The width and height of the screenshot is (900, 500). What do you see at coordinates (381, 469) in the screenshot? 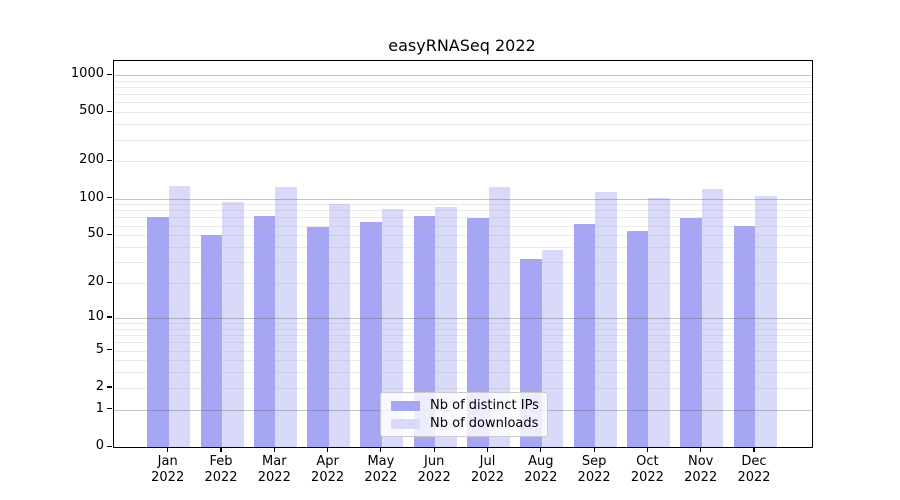
I see `x-tick-label-may: May 2022` at bounding box center [381, 469].